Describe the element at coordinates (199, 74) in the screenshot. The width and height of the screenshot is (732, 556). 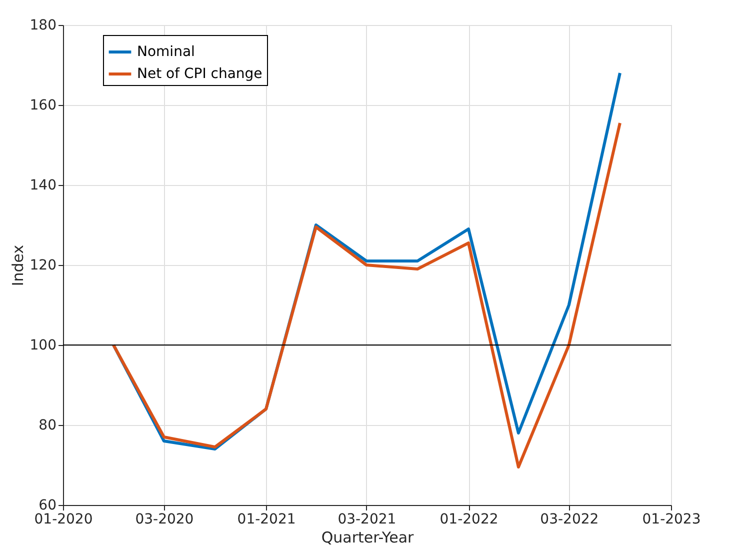
I see `legend-label: Net of CPI change` at that location.